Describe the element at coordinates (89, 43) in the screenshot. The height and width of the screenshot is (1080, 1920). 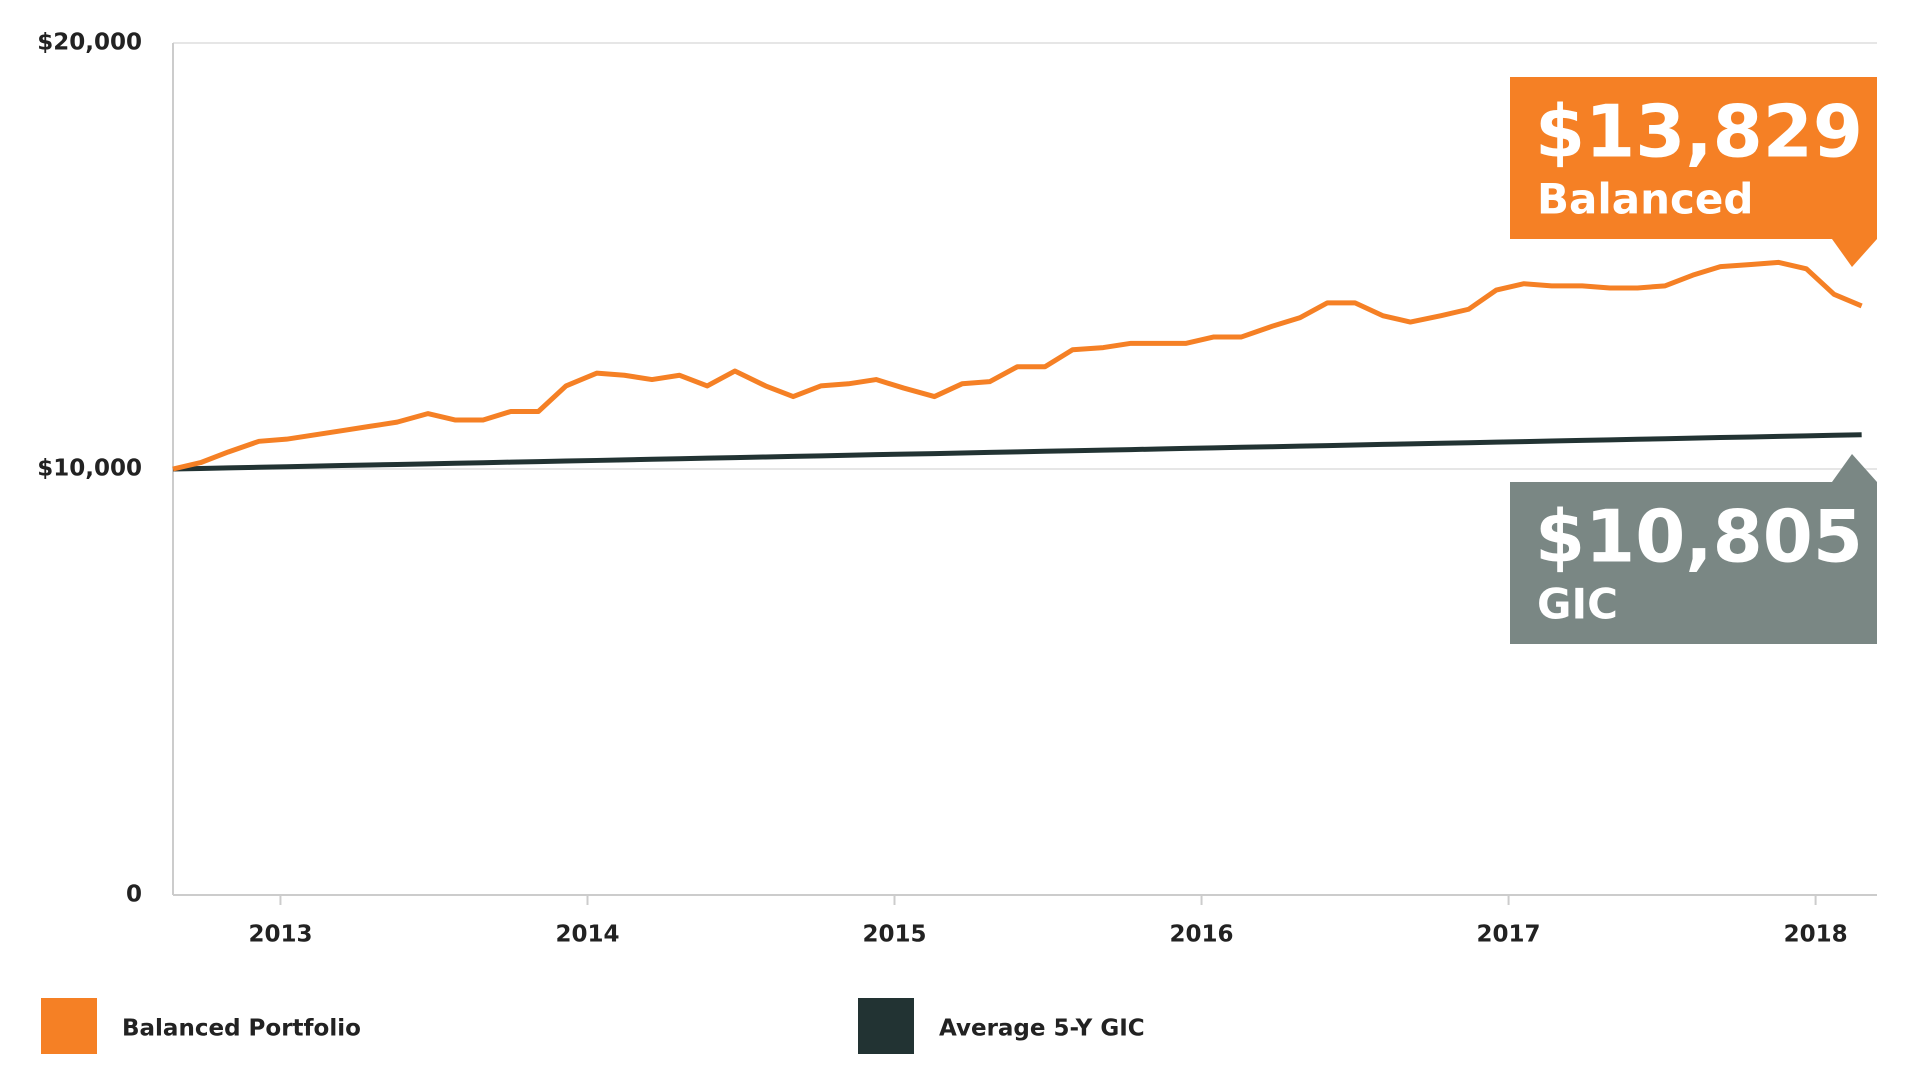
I see `y-tick-label: $20,000` at that location.